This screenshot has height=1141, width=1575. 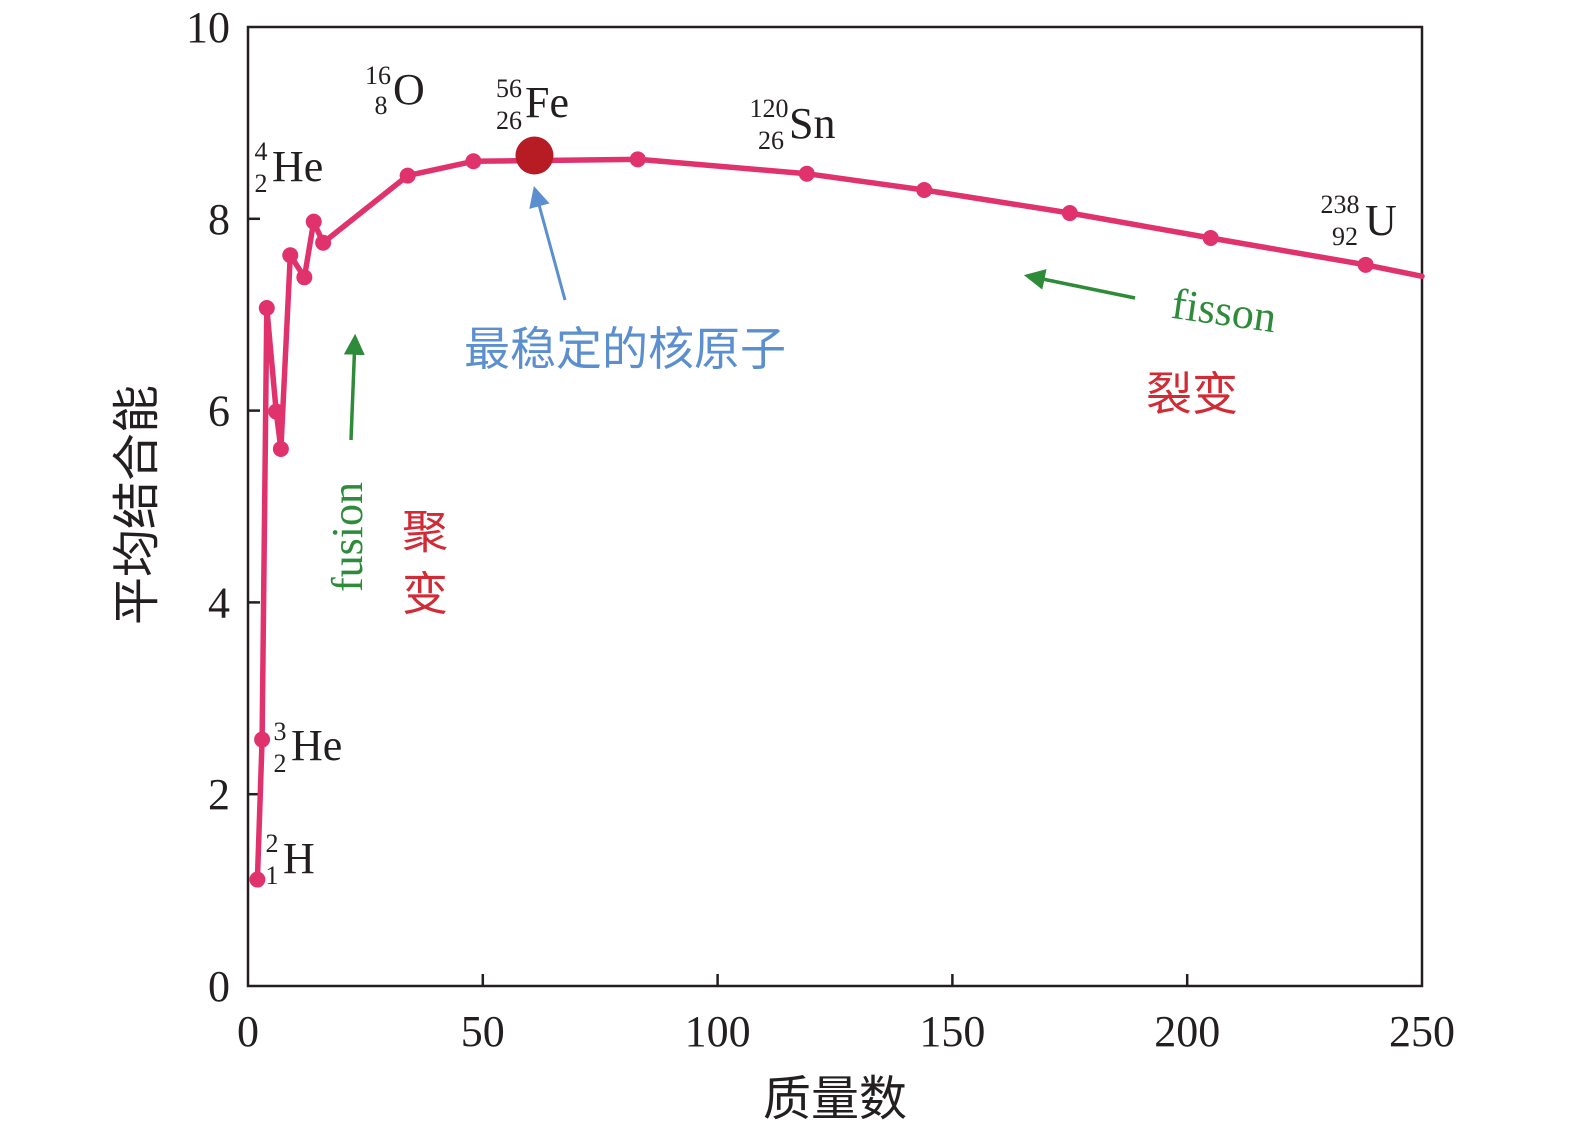 What do you see at coordinates (354, 387) in the screenshot?
I see `fusion-arrow` at bounding box center [354, 387].